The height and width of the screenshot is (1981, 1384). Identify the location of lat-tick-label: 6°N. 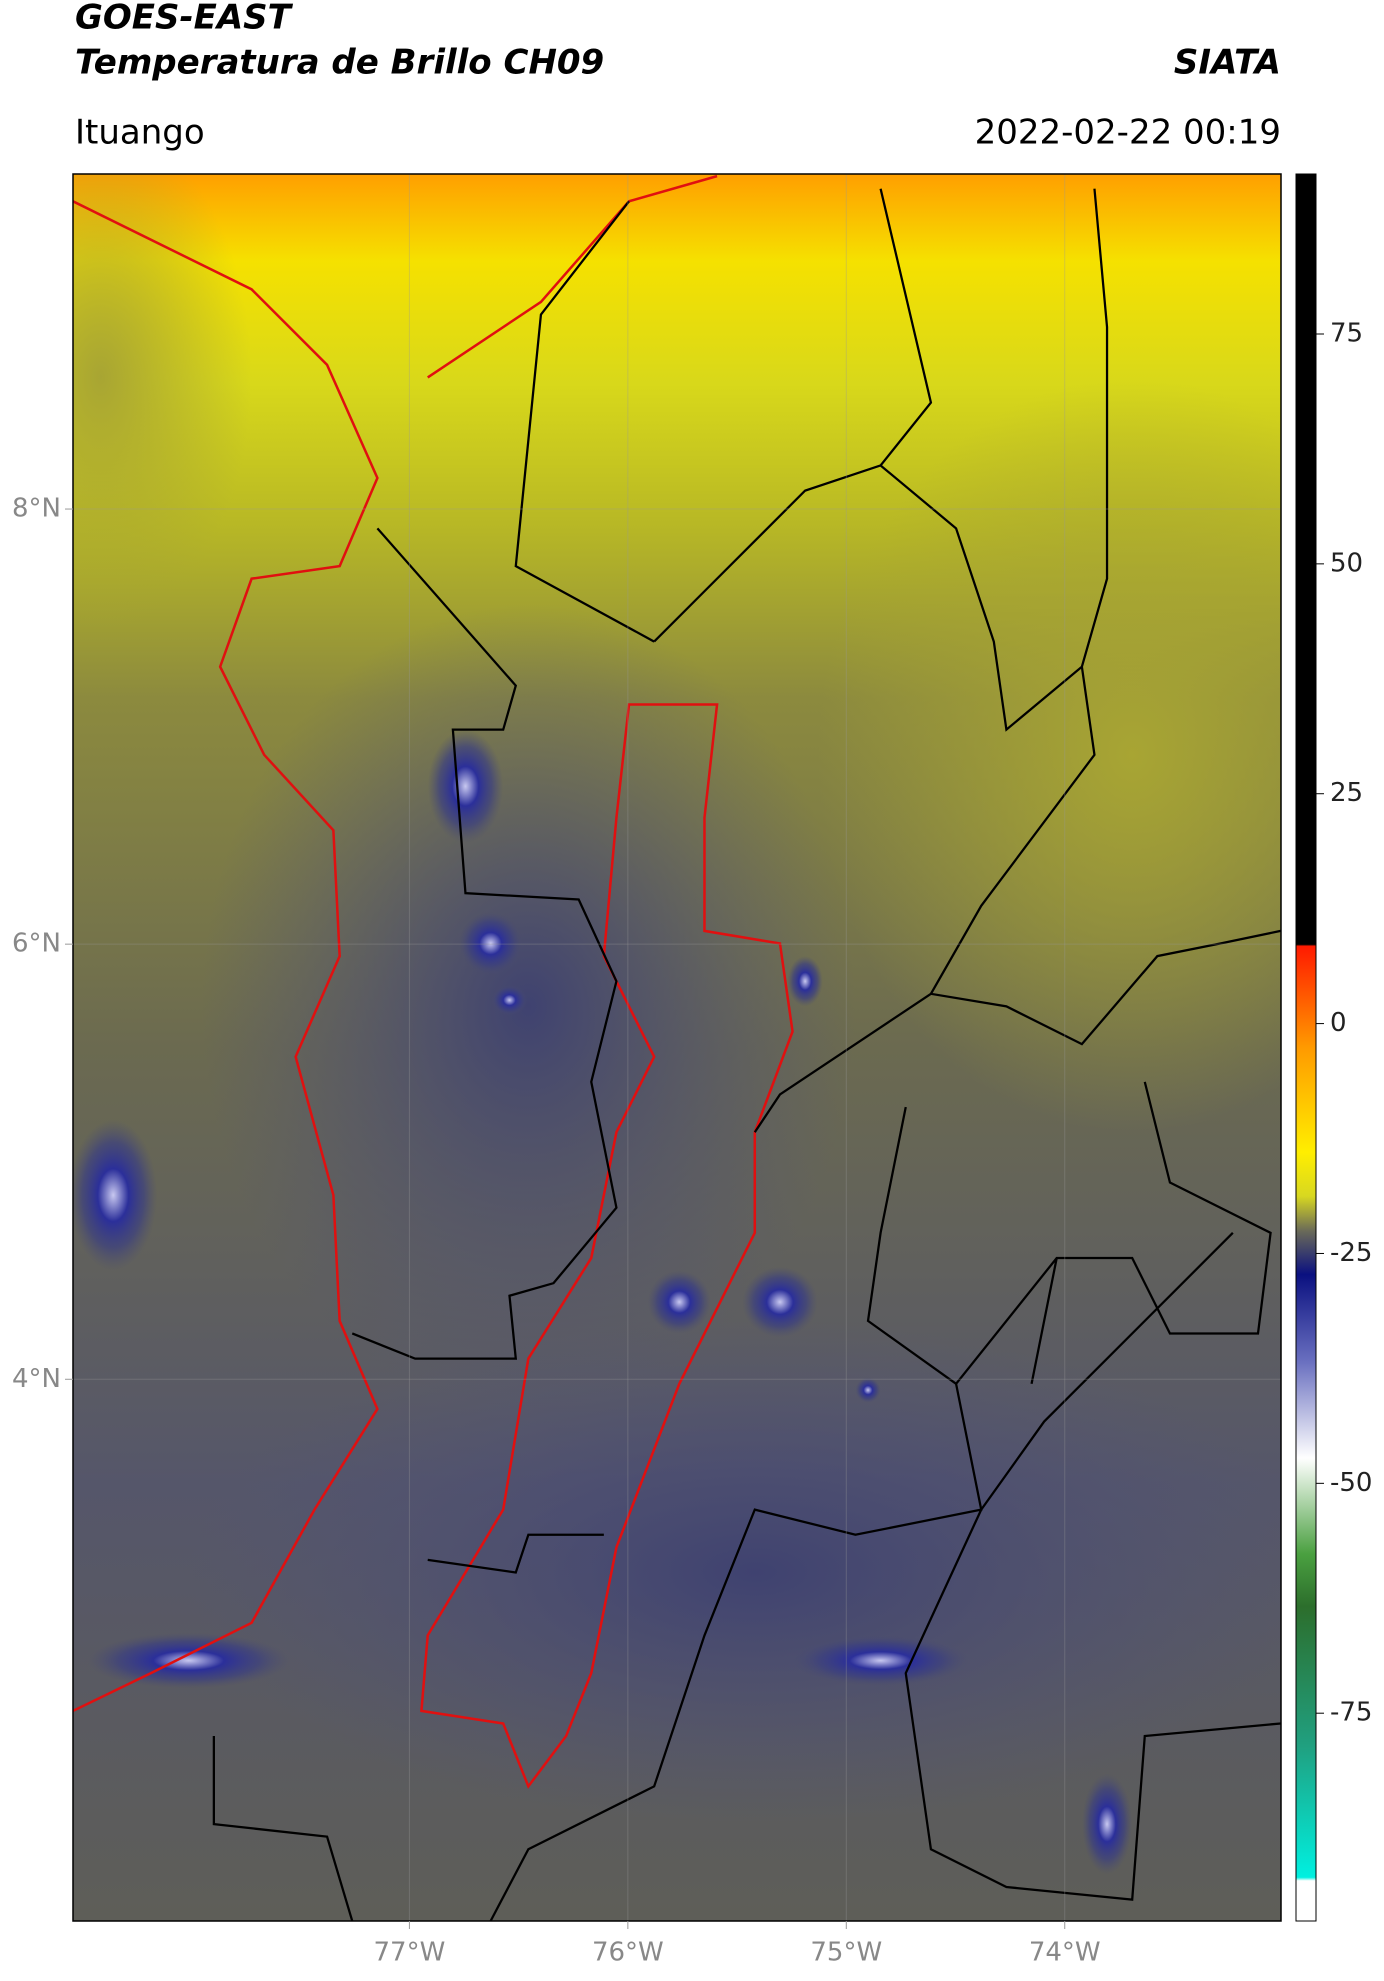
(36, 944).